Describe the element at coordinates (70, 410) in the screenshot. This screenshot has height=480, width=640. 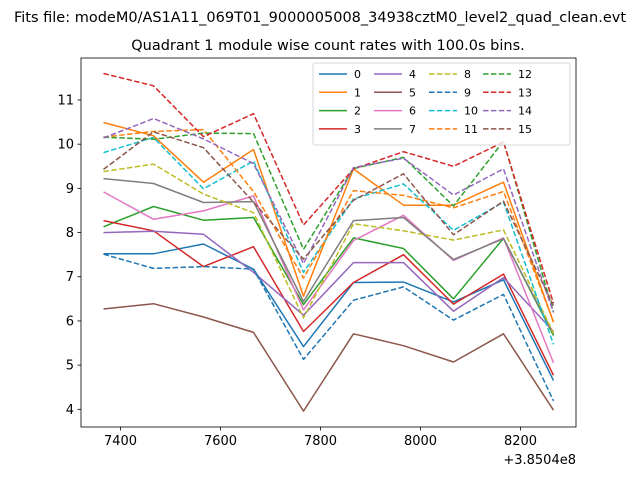
I see `y-tick-label: 4` at that location.